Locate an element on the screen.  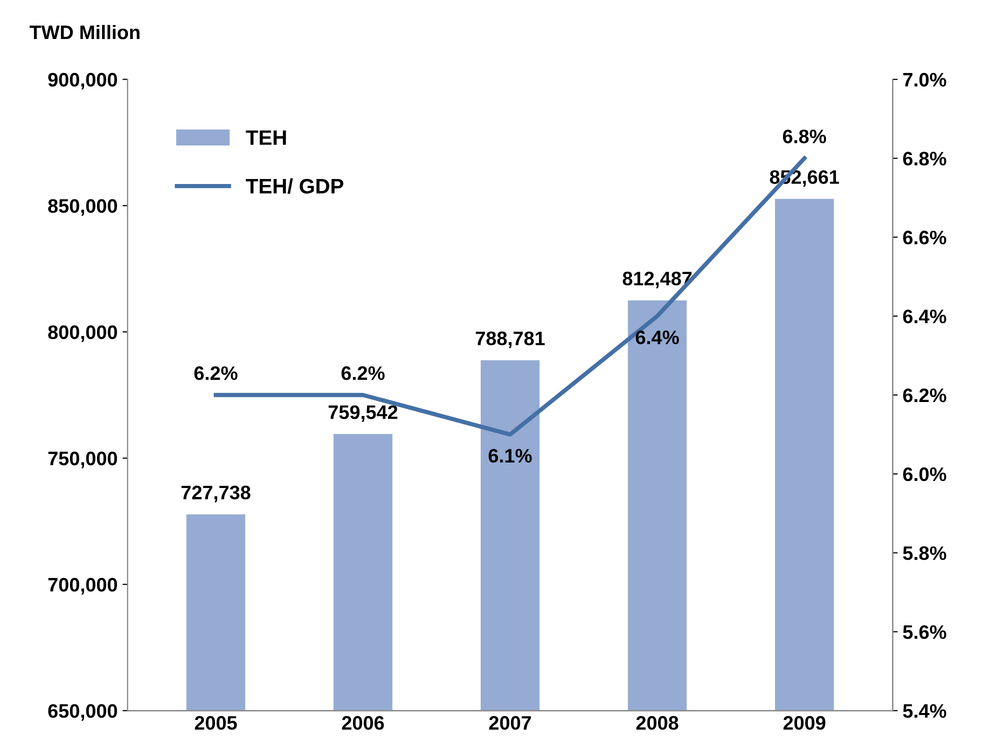
x-tick-label: 2005 is located at coordinates (215, 723).